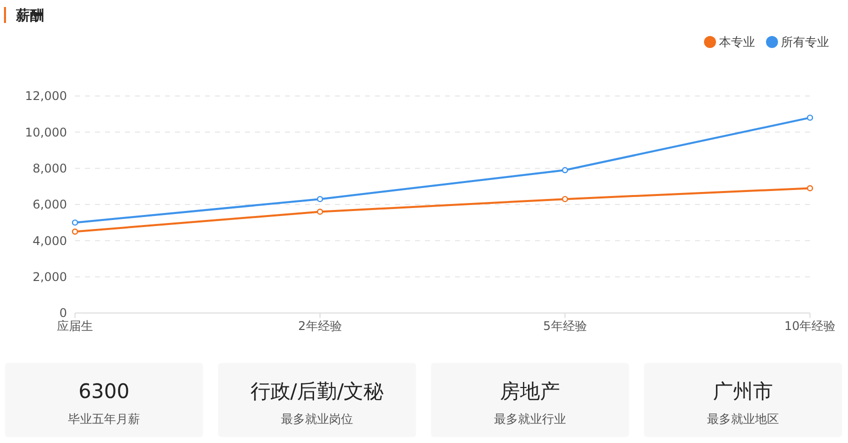 Image resolution: width=848 pixels, height=443 pixels. I want to click on y-tick-label: 6,000, so click(49, 205).